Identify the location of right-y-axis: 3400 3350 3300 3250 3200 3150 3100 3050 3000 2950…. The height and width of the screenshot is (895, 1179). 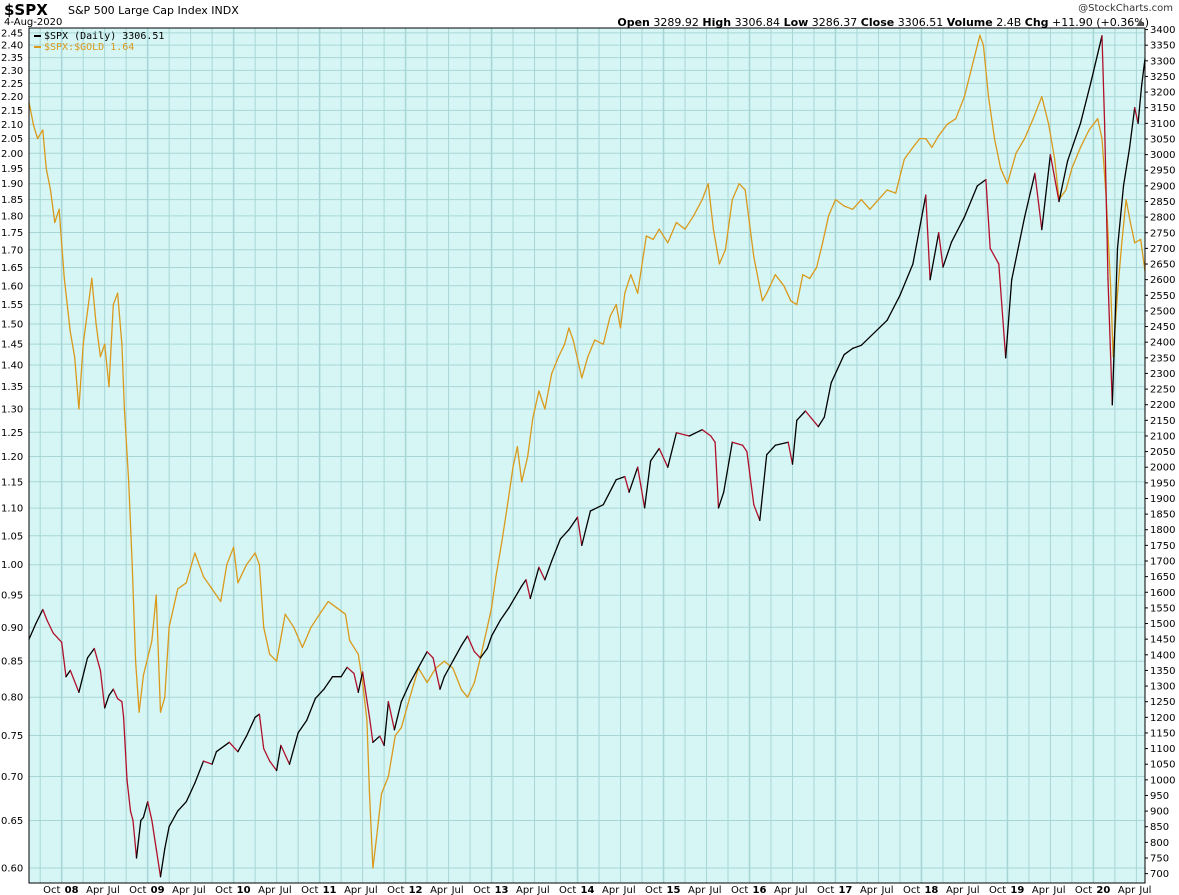
(1160, 452).